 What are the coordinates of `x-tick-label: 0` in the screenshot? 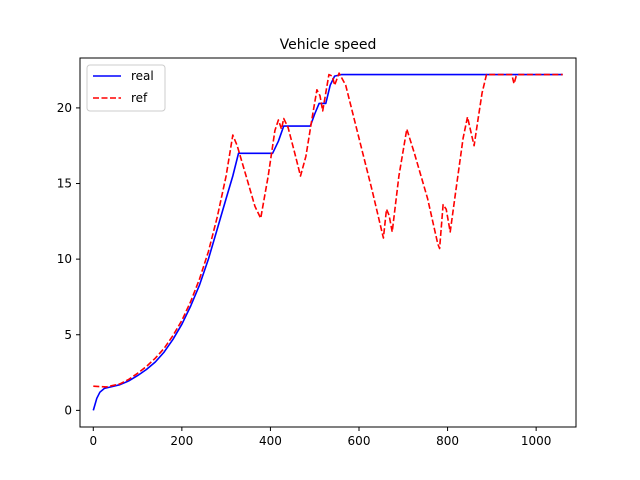 It's located at (93, 441).